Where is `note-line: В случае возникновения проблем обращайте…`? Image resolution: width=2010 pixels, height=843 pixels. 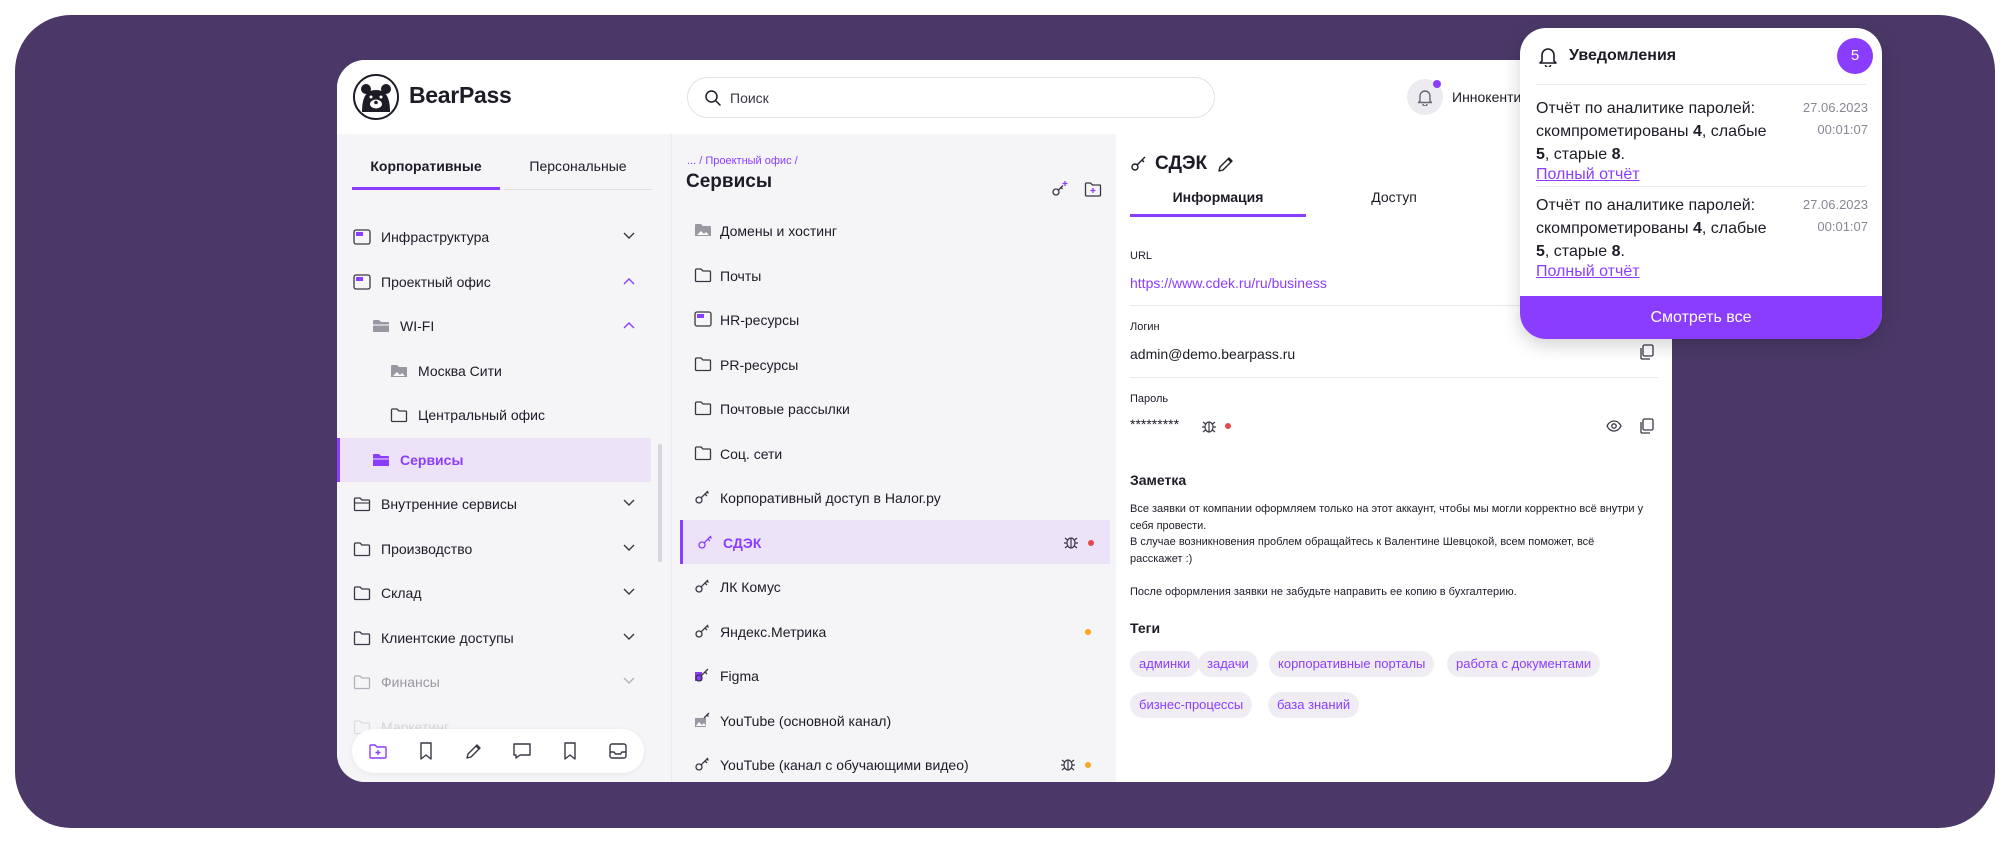
note-line: В случае возникновения проблем обращайте… is located at coordinates (1362, 542).